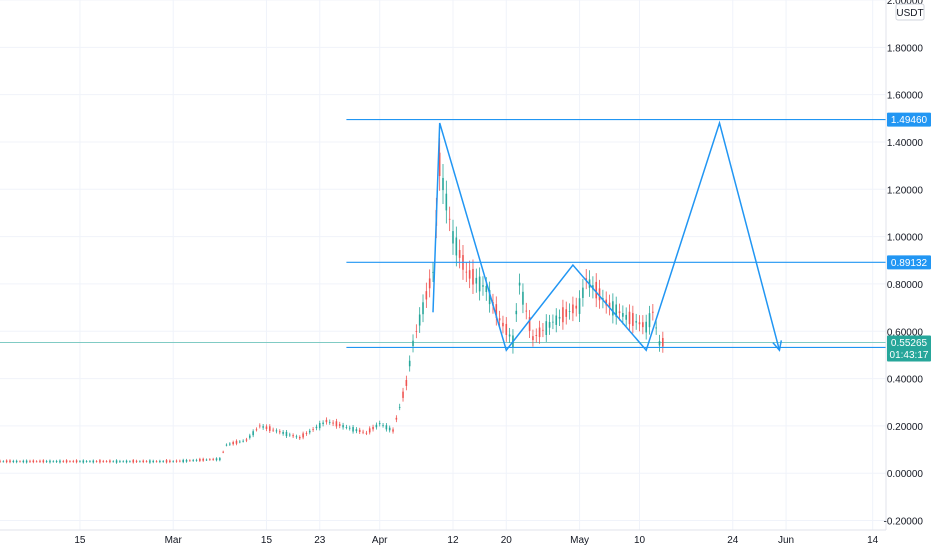 The height and width of the screenshot is (550, 932). What do you see at coordinates (905, 285) in the screenshot?
I see `price-tick-label: 0.80000` at bounding box center [905, 285].